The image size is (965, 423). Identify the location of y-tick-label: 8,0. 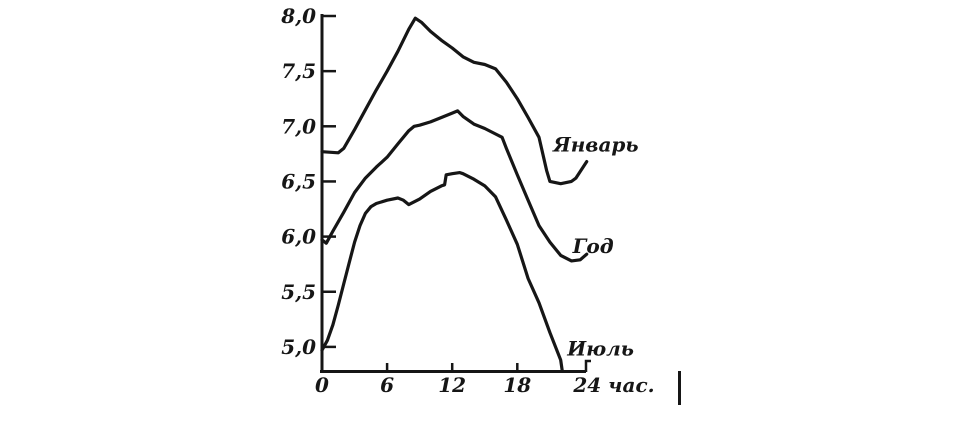
(298, 16).